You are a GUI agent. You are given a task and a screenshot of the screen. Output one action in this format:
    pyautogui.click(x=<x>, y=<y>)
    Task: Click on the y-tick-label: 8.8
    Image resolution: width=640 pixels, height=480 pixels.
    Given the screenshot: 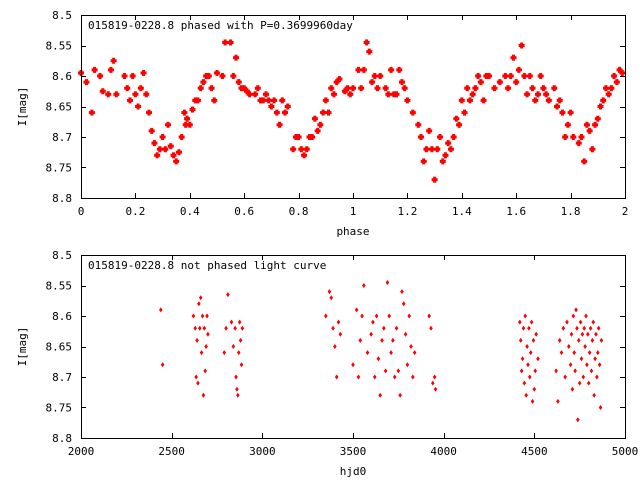 What is the action you would take?
    pyautogui.click(x=62, y=198)
    